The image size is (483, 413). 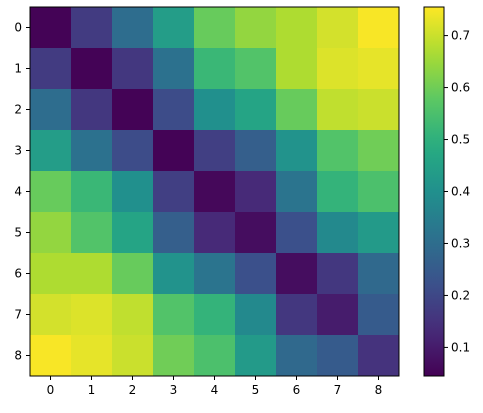 I want to click on x-axis: 0 1 2 3 4 5 6 7 8, so click(x=215, y=386).